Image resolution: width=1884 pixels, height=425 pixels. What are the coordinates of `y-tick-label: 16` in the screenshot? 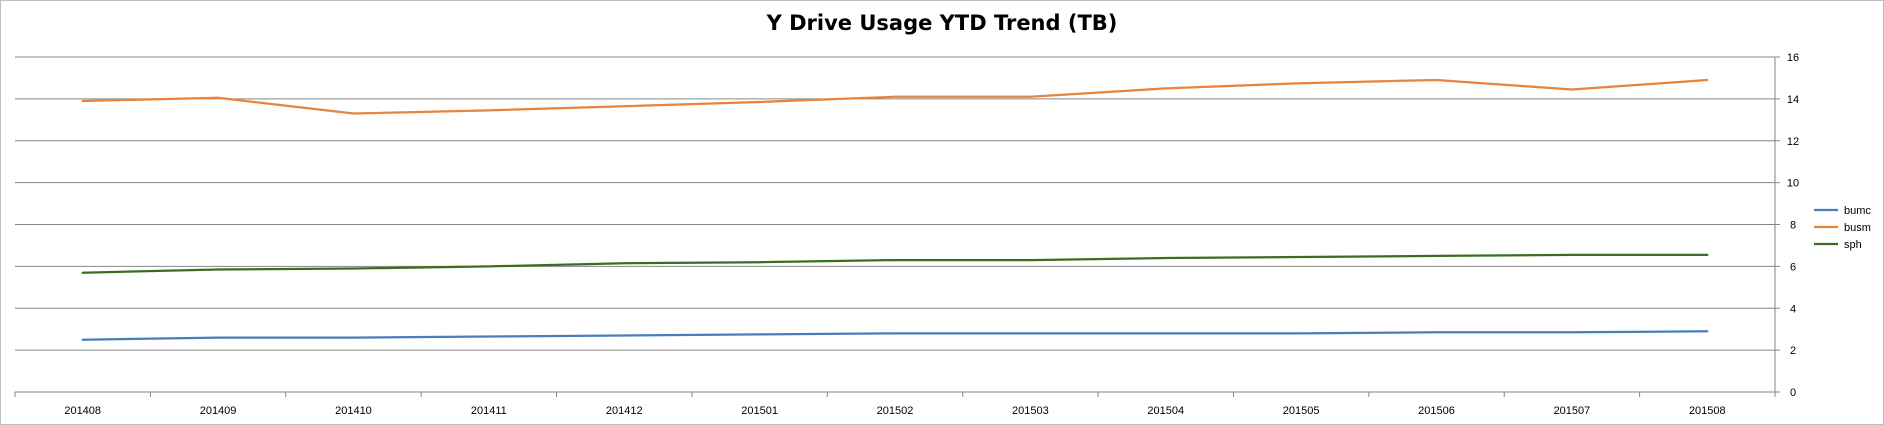 It's located at (1793, 58).